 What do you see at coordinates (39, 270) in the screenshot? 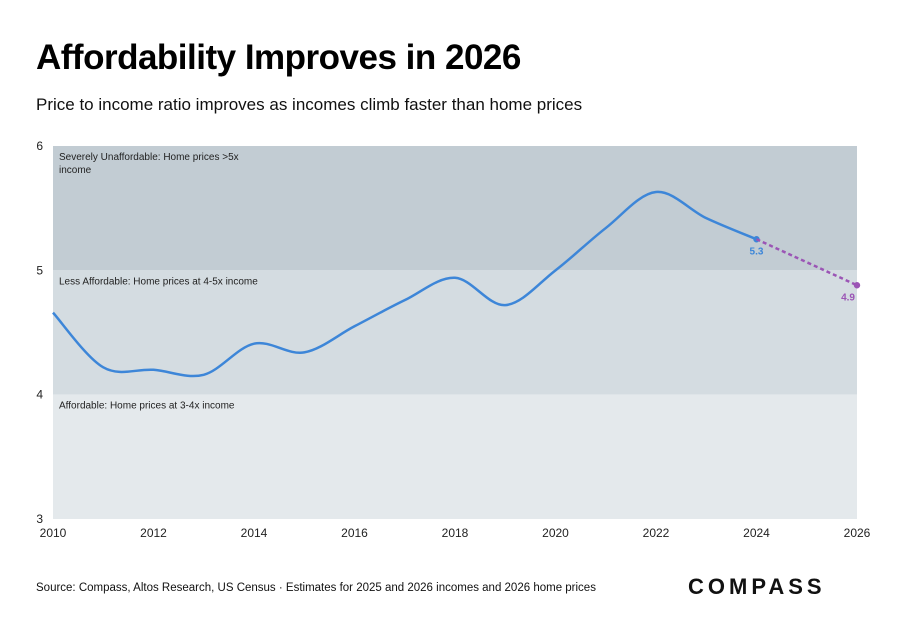
I see `y-tick-label: 5` at bounding box center [39, 270].